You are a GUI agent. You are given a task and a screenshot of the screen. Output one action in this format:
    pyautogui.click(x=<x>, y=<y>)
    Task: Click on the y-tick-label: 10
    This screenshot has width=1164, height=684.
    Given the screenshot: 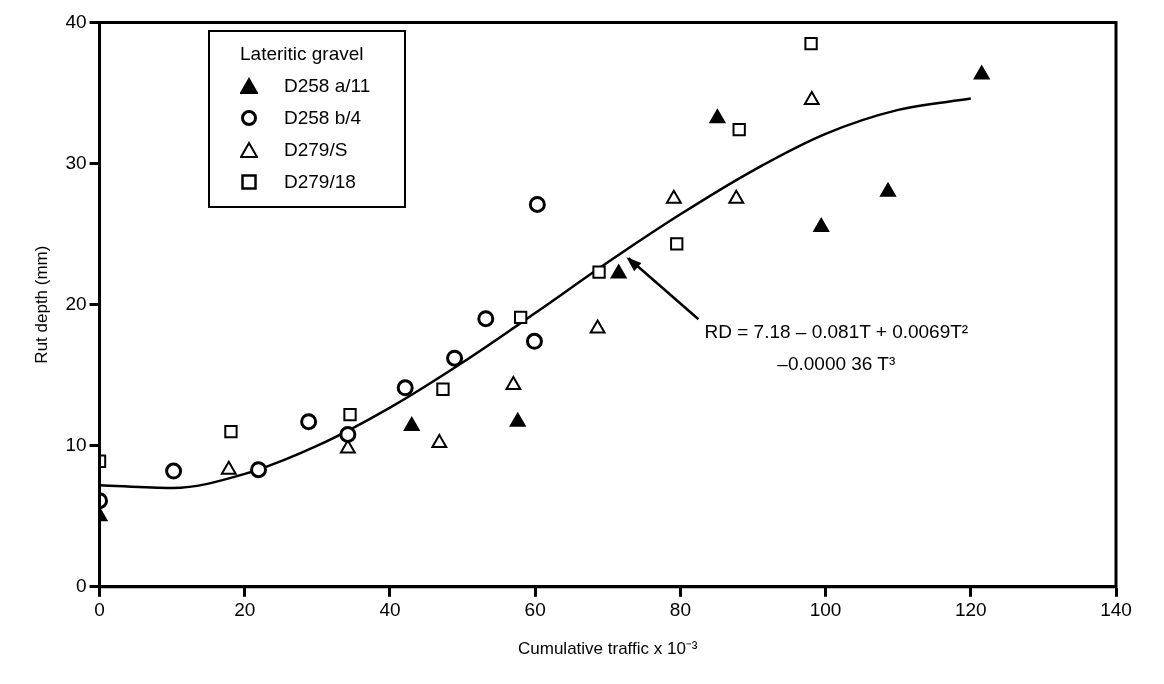 What is the action you would take?
    pyautogui.click(x=76, y=444)
    